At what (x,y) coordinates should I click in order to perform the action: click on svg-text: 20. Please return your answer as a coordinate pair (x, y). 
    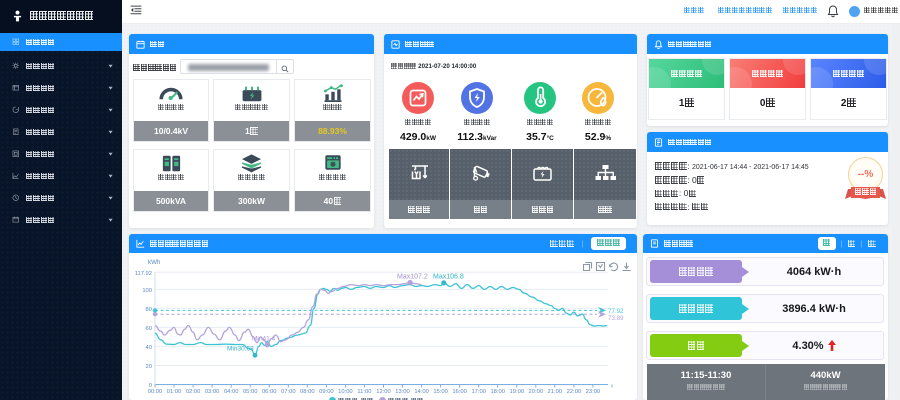
    Looking at the image, I should click on (149, 367).